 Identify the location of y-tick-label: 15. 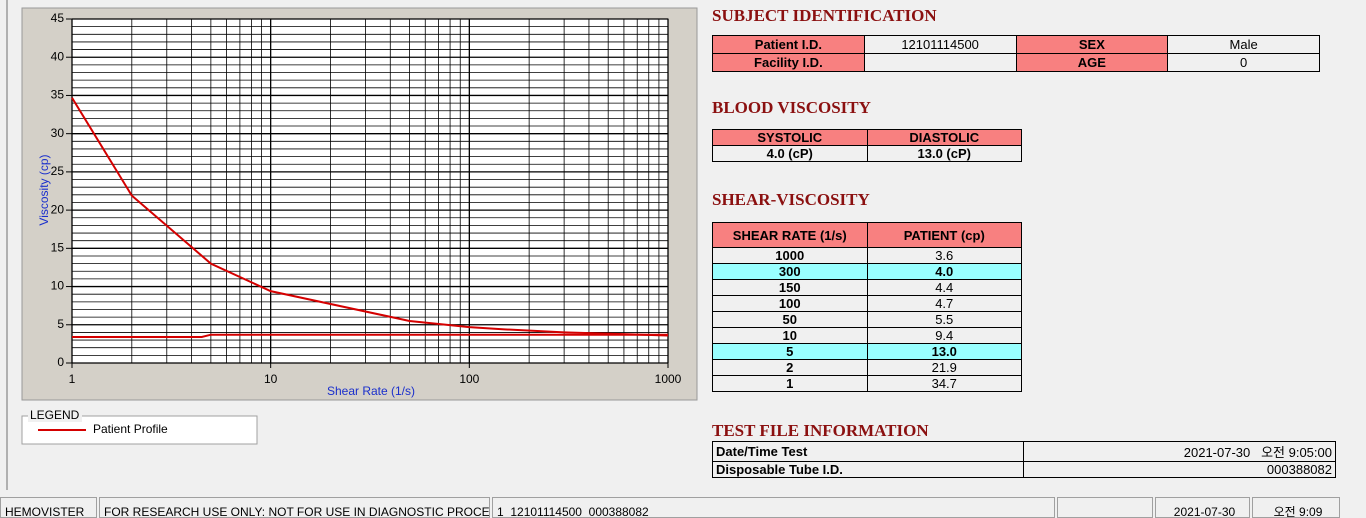
(58, 248).